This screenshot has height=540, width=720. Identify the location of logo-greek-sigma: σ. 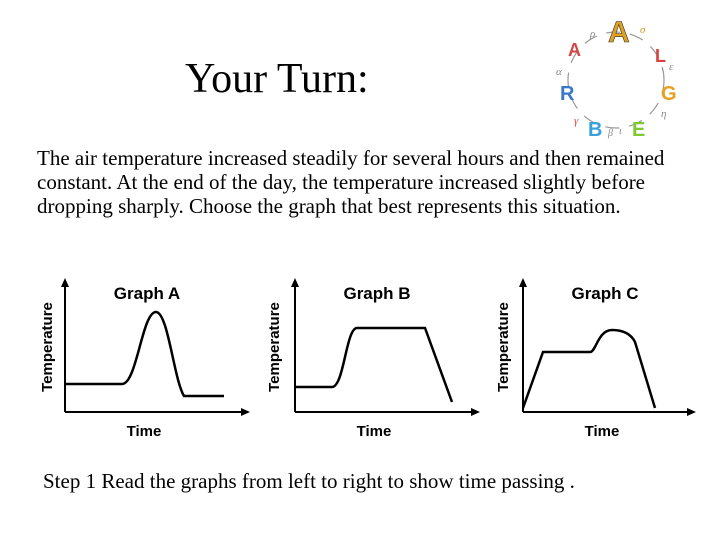
(643, 30).